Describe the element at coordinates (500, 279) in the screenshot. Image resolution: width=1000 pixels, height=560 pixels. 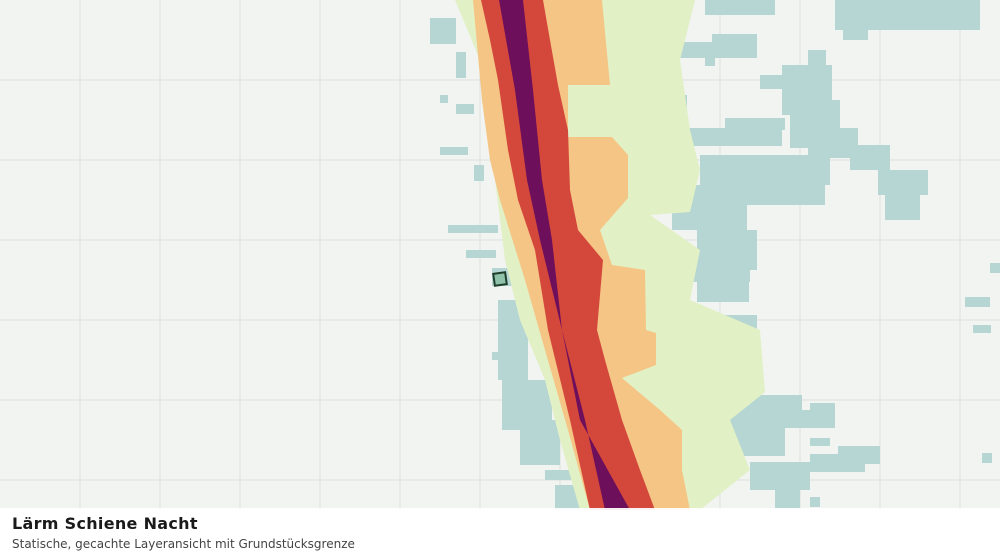
I see `parcel-boundary` at that location.